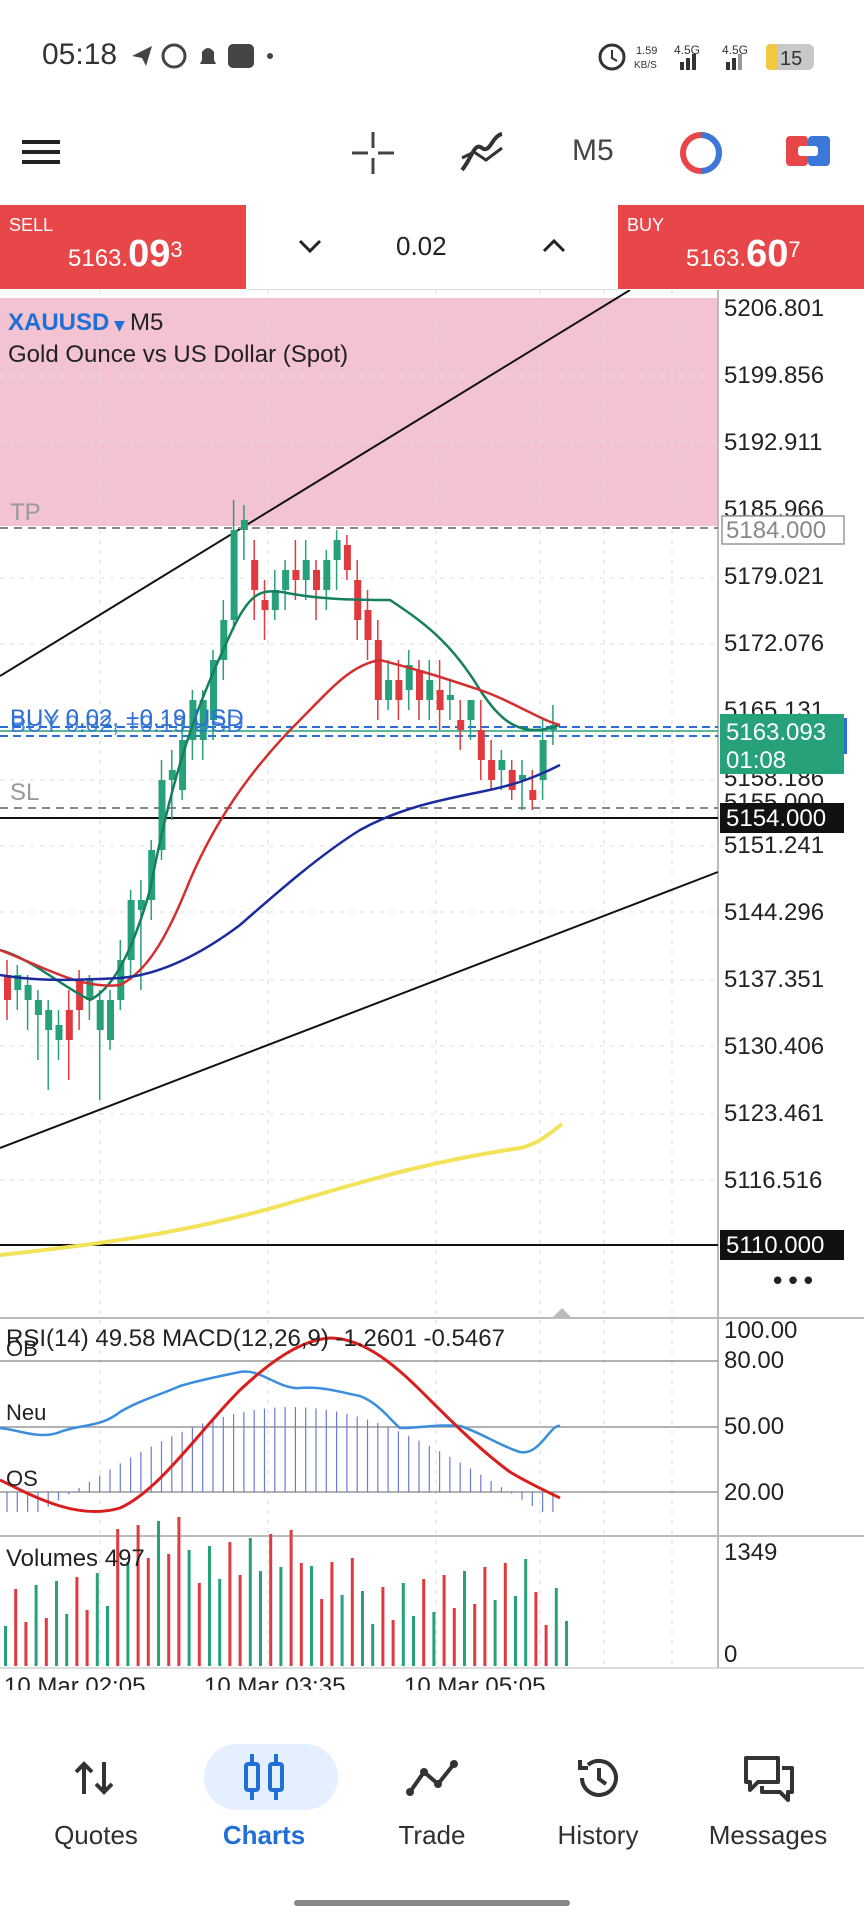  Describe the element at coordinates (286, 1591) in the screenshot. I see `volume-bars` at that location.